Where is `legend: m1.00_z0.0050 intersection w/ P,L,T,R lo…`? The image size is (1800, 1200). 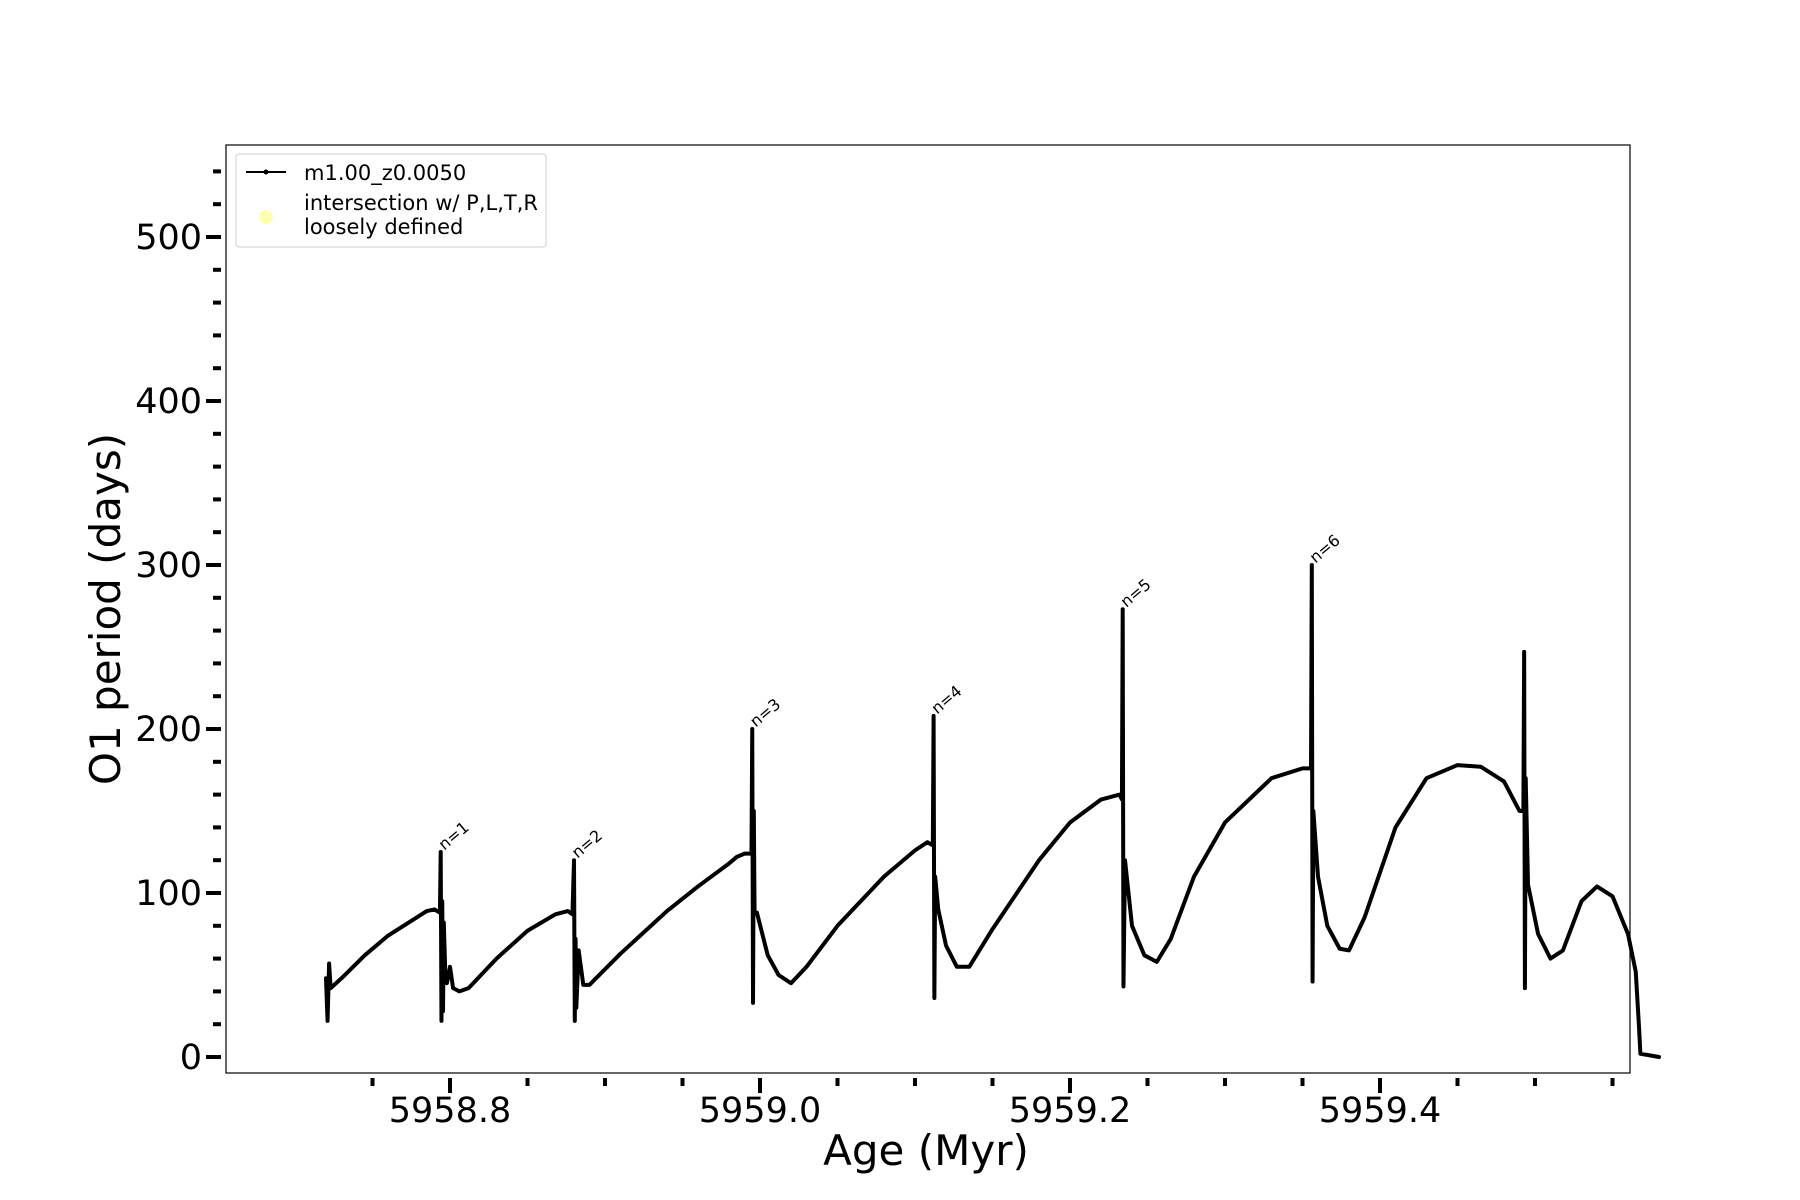
legend: m1.00_z0.0050 intersection w/ P,L,T,R lo… is located at coordinates (391, 200).